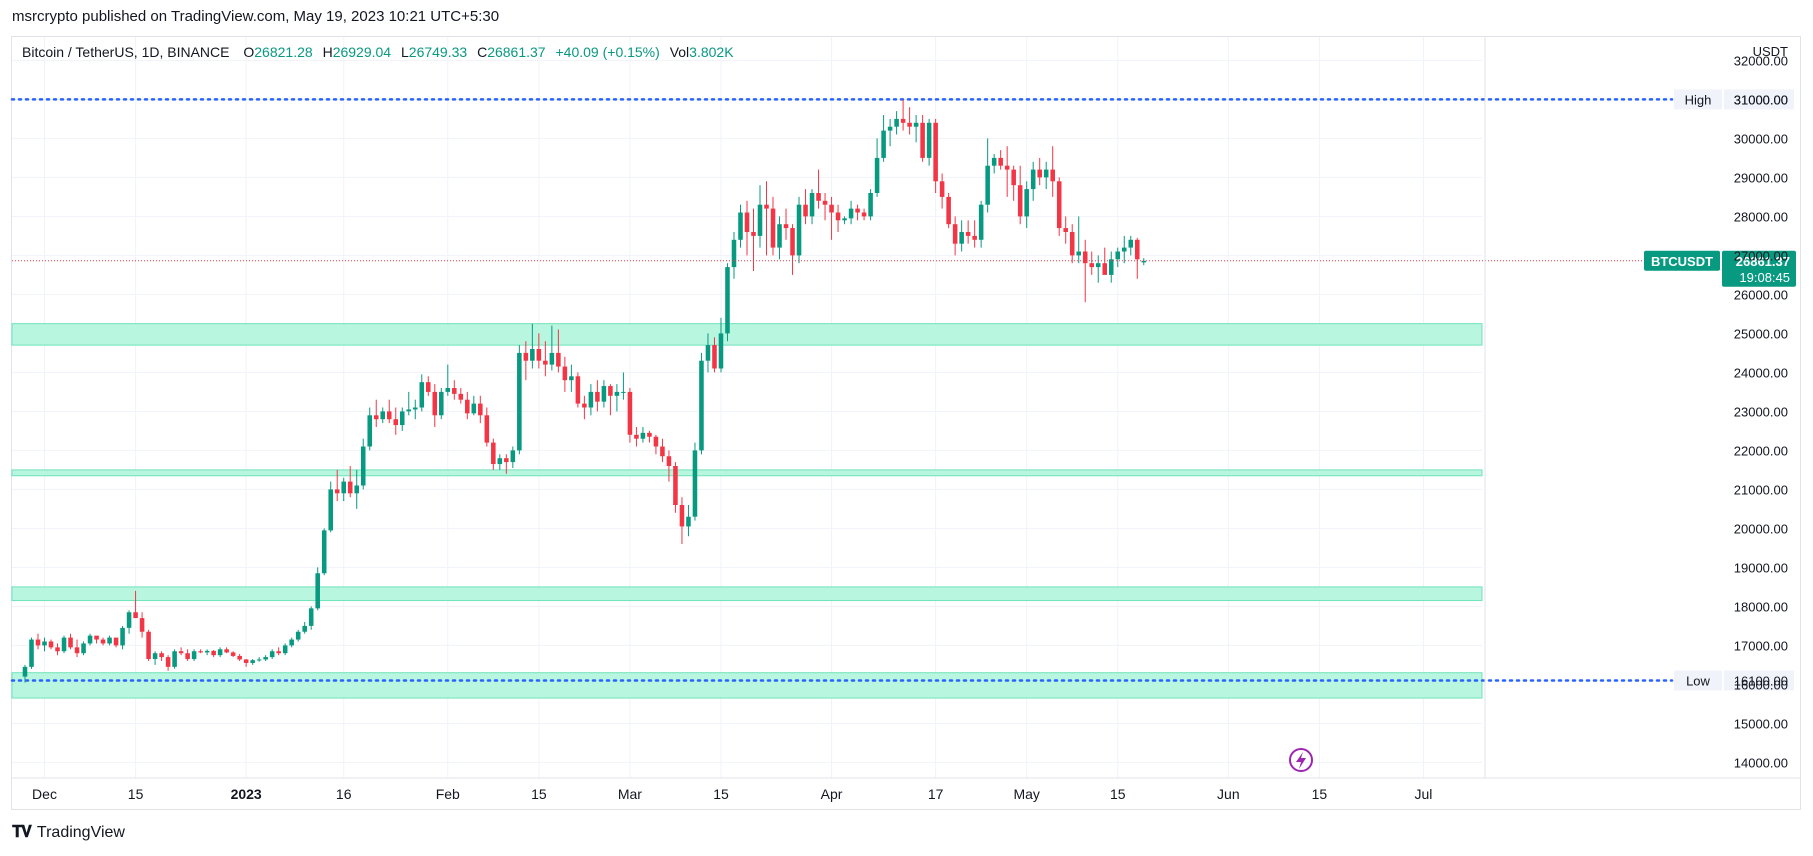 This screenshot has height=856, width=1813. I want to click on level-label: High, so click(1698, 99).